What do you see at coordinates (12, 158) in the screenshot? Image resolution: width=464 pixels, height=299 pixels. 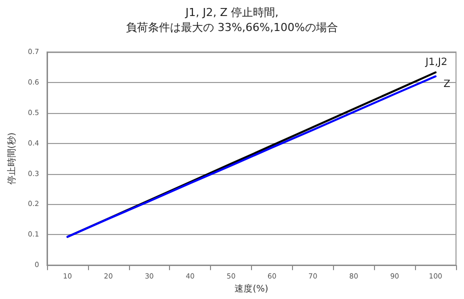 I see `y-axis-title: 停止時間(秒)` at bounding box center [12, 158].